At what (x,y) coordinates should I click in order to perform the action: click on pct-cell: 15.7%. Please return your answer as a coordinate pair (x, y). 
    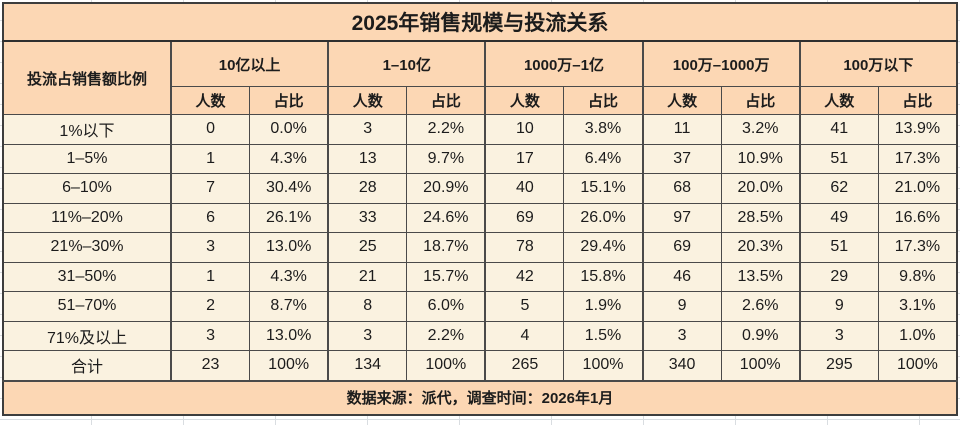
    Looking at the image, I should click on (446, 276).